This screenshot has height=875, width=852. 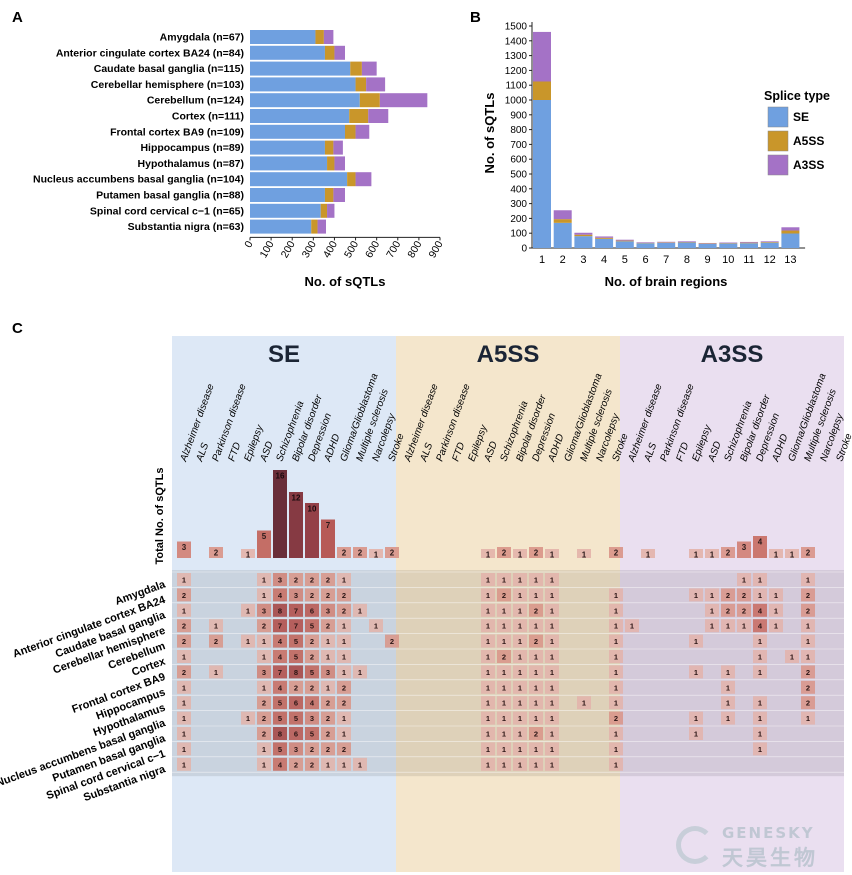 I want to click on tick-label-b-y: 1200, so click(x=516, y=71).